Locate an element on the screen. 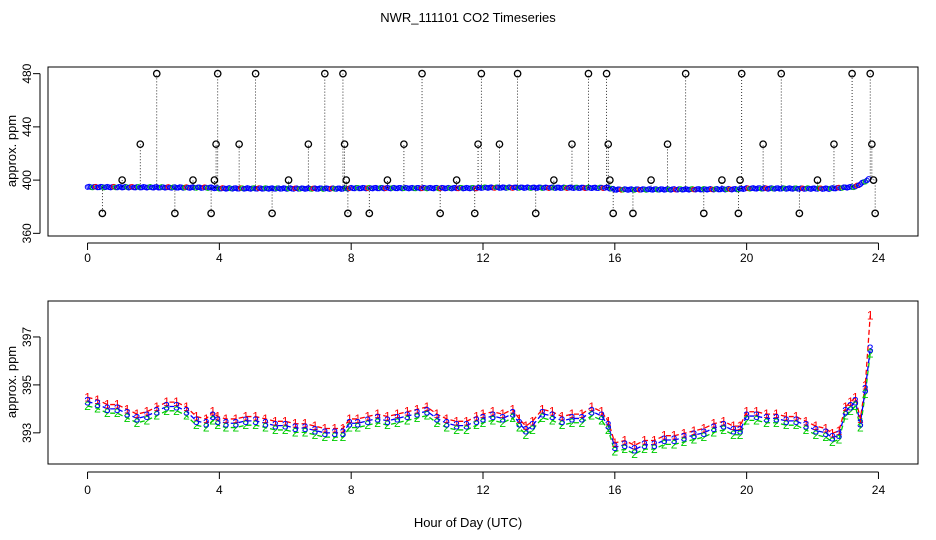 This screenshot has height=540, width=936. top-y-axis: 360 400 440 480 is located at coordinates (30, 153).